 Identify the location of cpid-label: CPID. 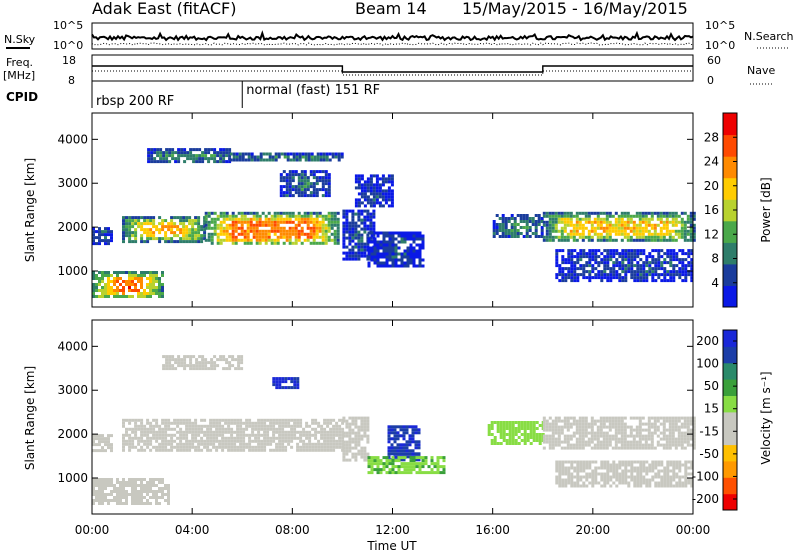
(22, 97).